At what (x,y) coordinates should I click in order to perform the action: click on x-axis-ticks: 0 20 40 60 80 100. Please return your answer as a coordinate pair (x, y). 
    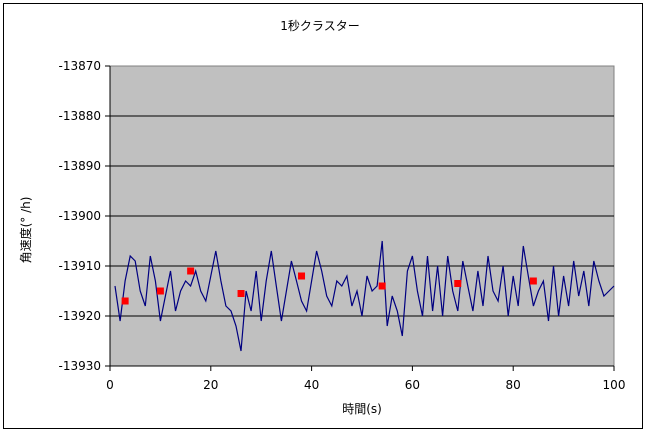
    Looking at the image, I should click on (365, 379).